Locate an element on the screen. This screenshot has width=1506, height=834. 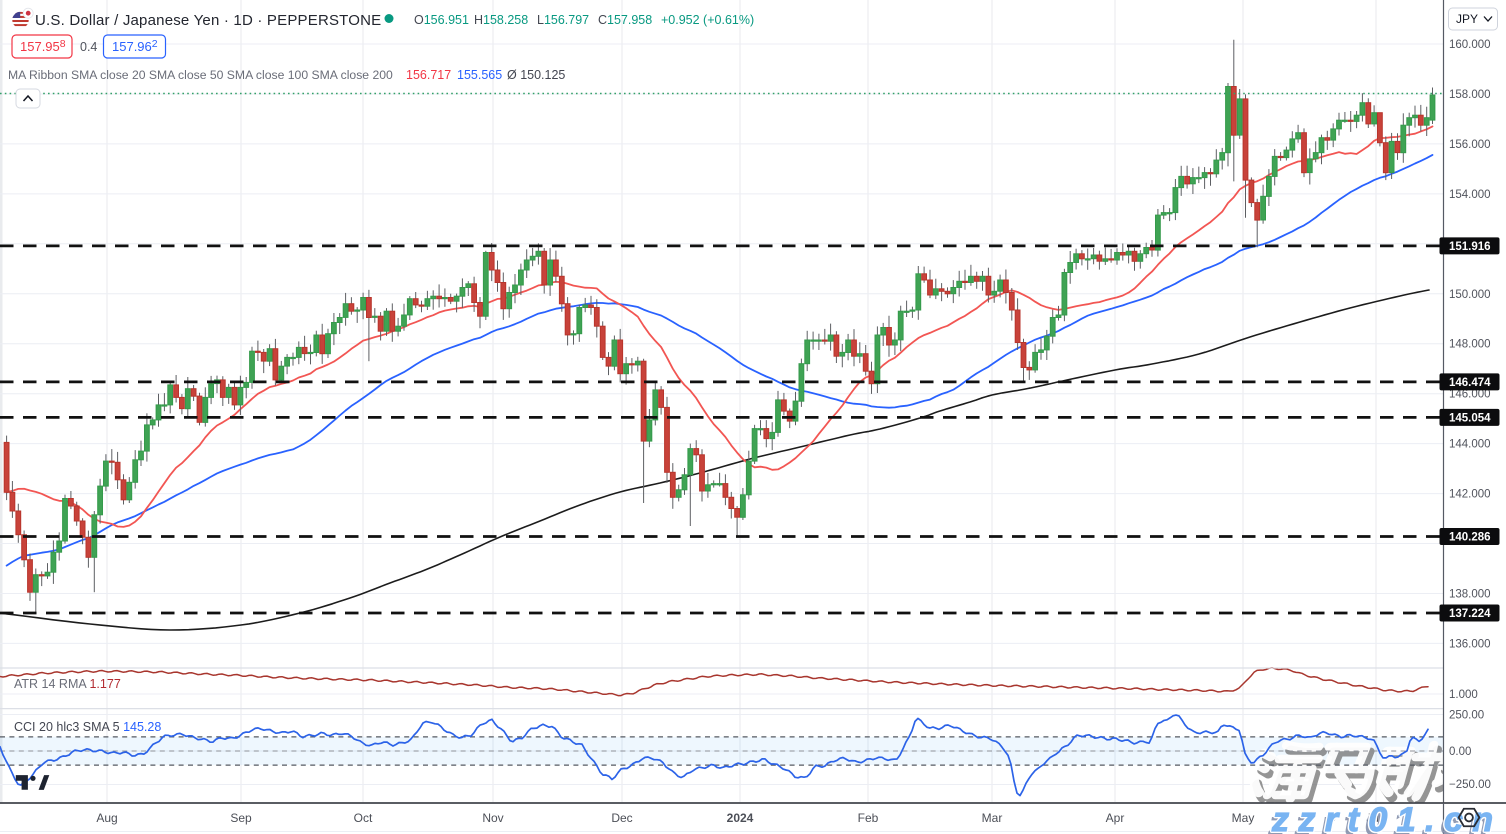
svg-text: 144.000 is located at coordinates (1470, 445).